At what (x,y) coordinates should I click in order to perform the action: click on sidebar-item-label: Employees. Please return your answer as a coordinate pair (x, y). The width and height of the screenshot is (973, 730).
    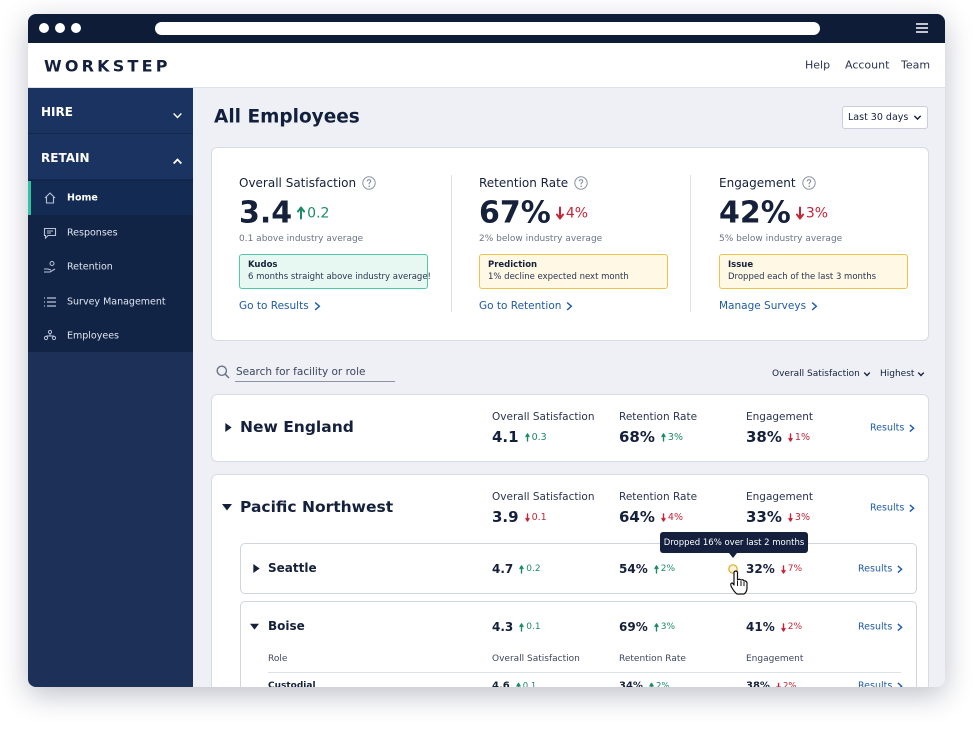
    Looking at the image, I should click on (93, 336).